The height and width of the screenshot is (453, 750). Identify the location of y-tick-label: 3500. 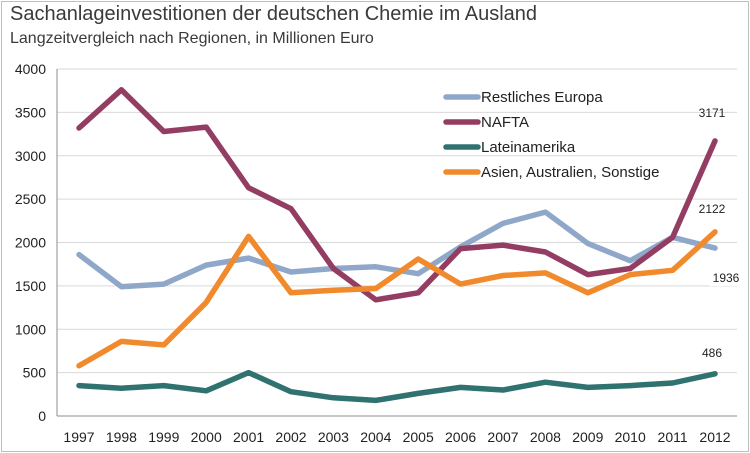
(30, 112).